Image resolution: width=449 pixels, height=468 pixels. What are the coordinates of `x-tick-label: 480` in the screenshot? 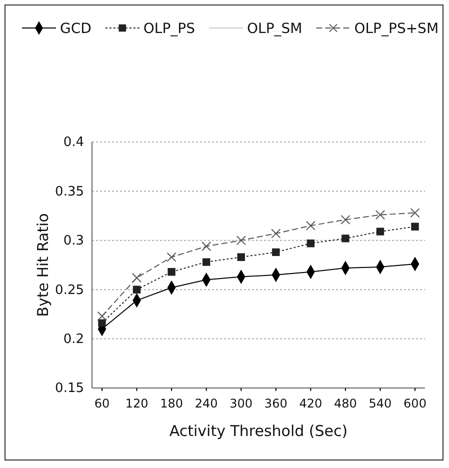 It's located at (345, 403).